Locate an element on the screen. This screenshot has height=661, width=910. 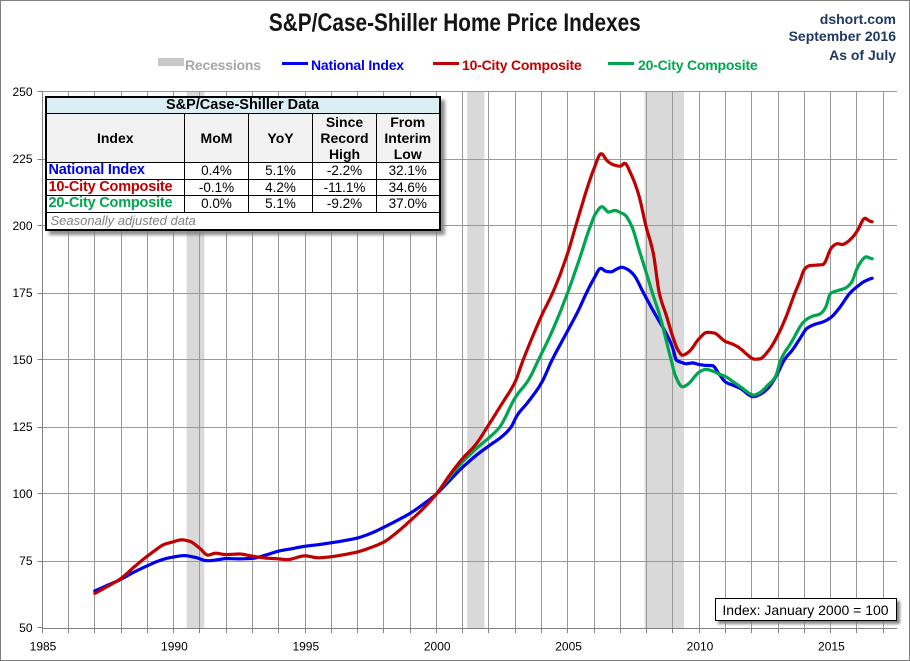
svg-text: 75 is located at coordinates (26, 561).